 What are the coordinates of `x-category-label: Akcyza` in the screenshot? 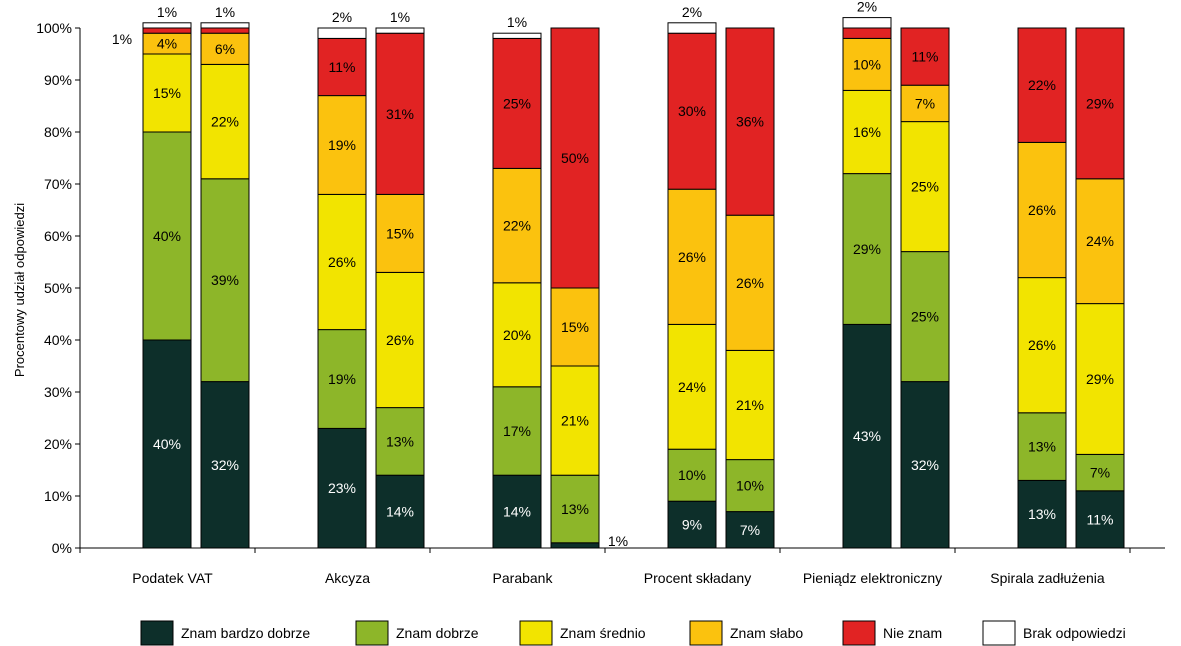 It's located at (347, 578).